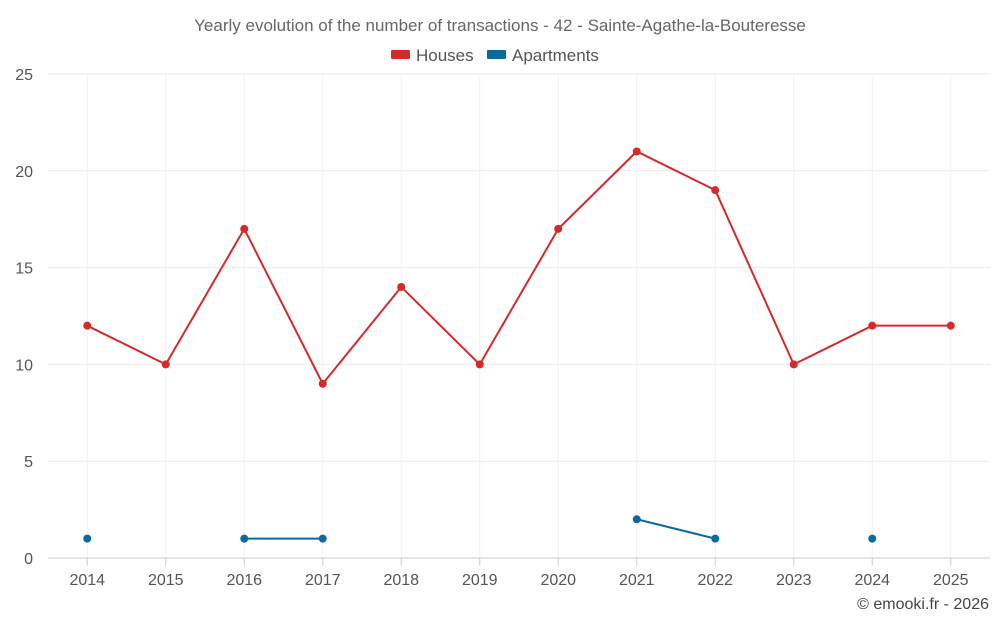 The width and height of the screenshot is (1000, 625). Describe the element at coordinates (322, 538) in the screenshot. I see `point-apartments-2017` at that location.